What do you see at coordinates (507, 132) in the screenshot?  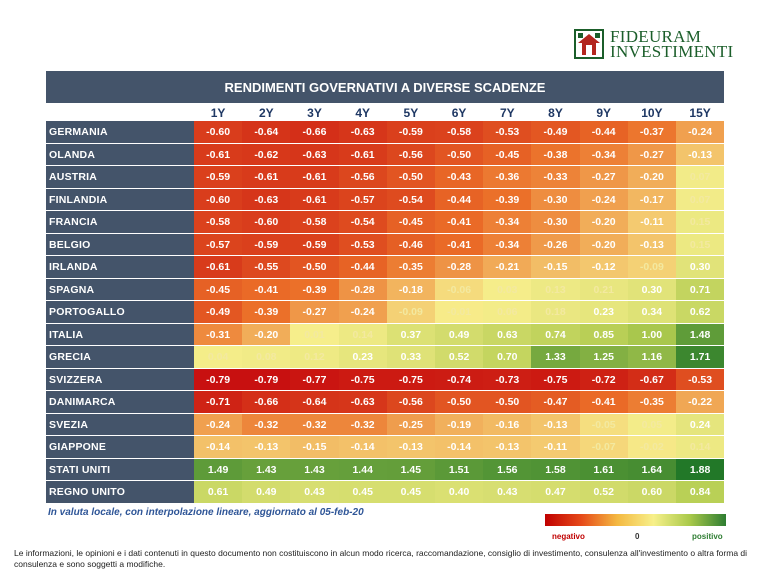 I see `heatmap-cell: -0.53` at bounding box center [507, 132].